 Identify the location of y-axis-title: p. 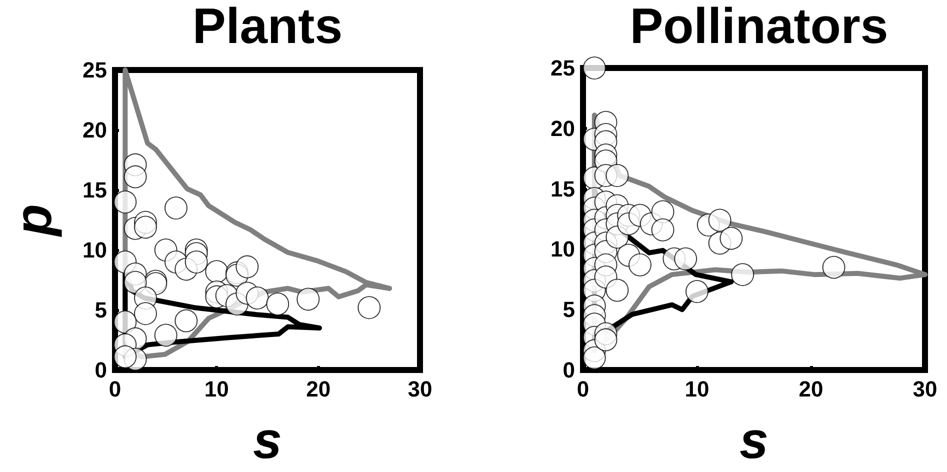
(34, 221).